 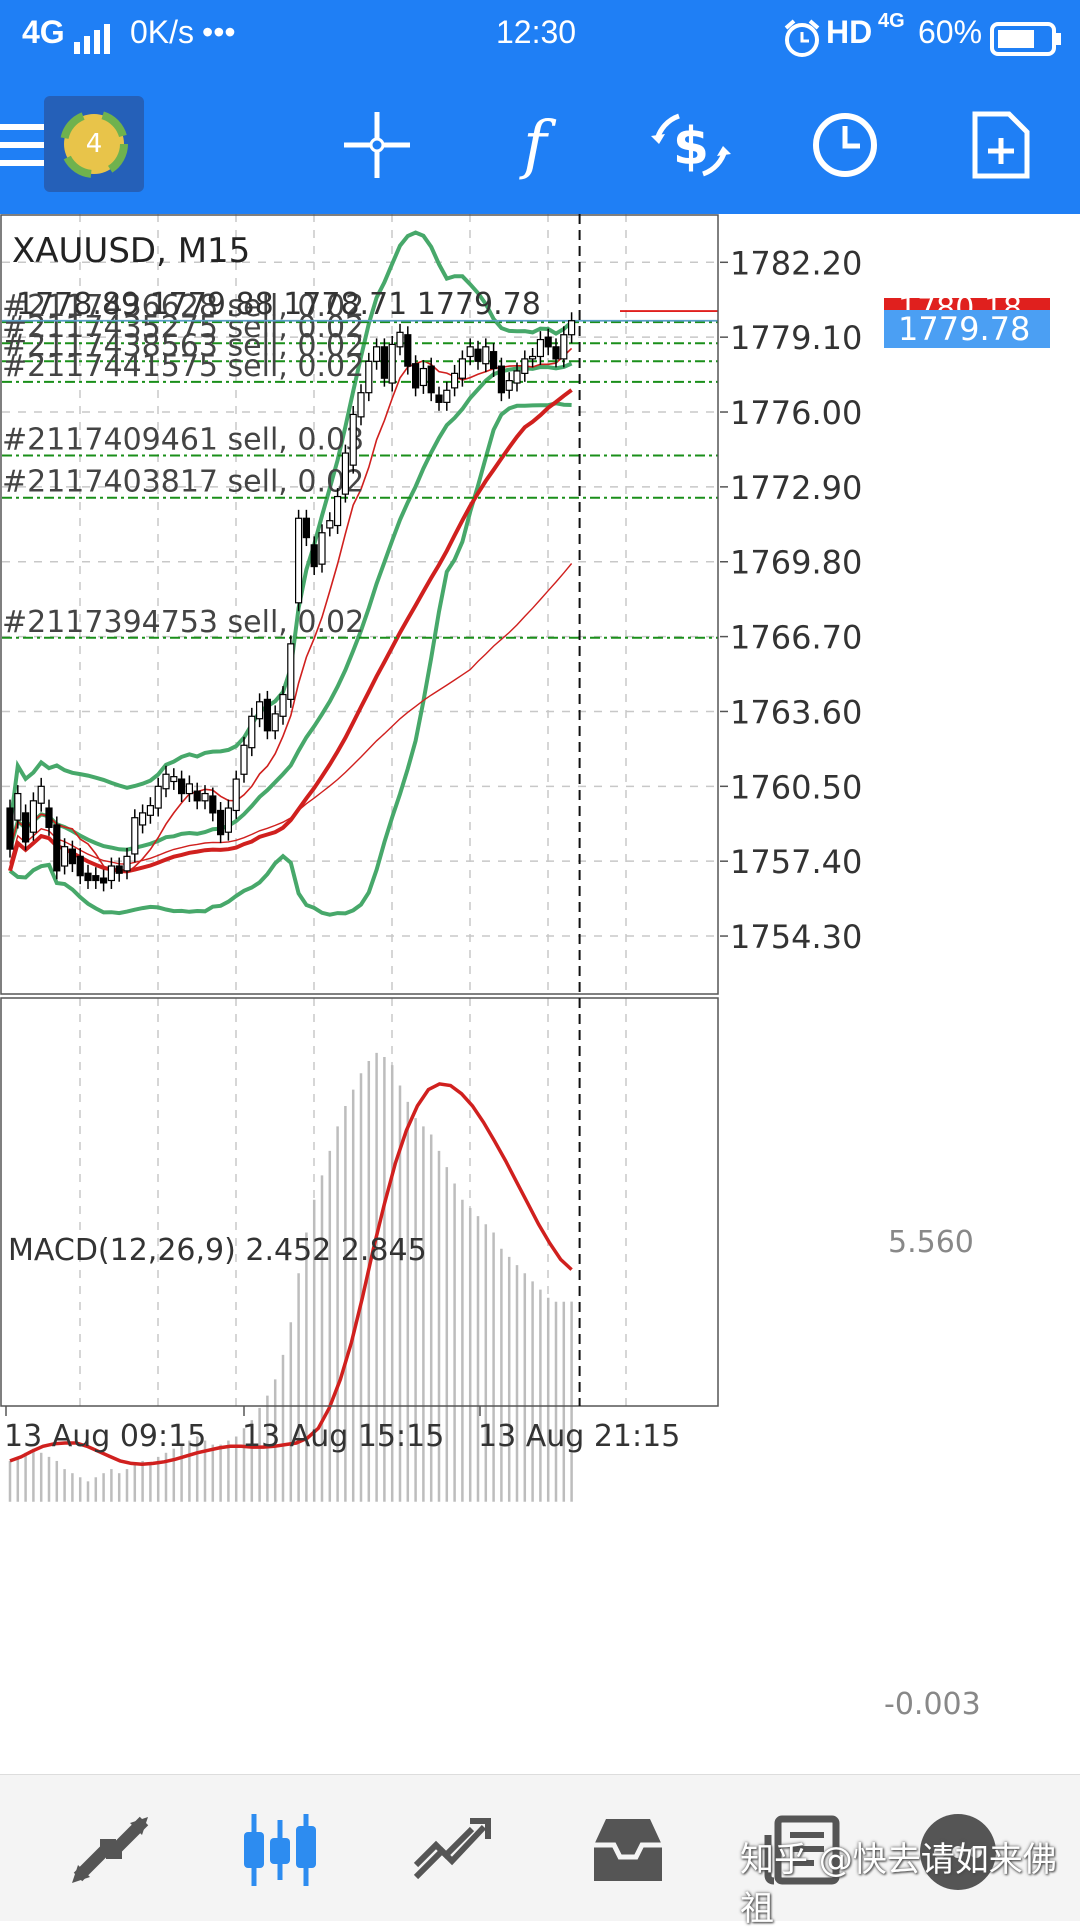 What do you see at coordinates (796, 563) in the screenshot?
I see `price-tick-label: 1769.80` at bounding box center [796, 563].